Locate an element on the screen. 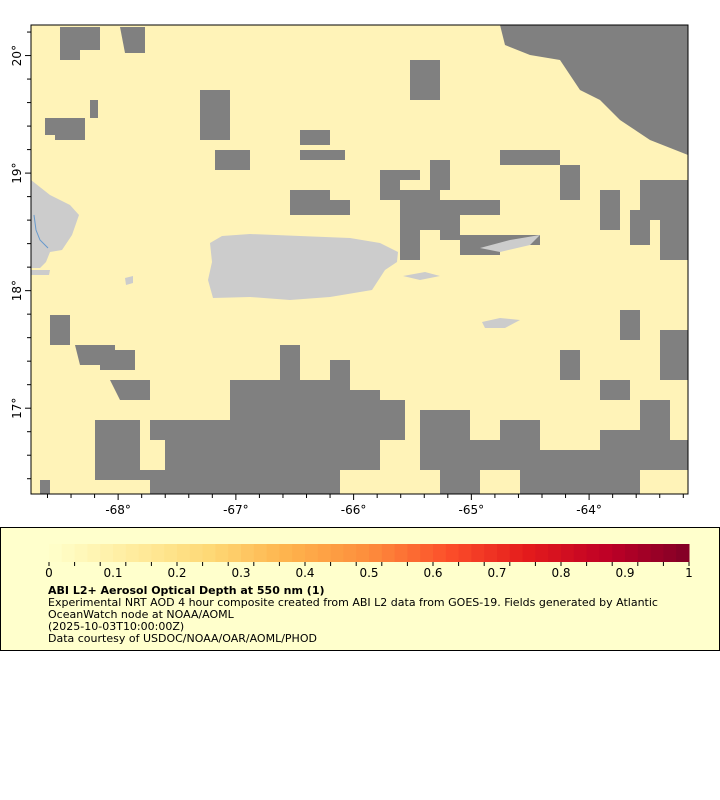 The width and height of the screenshot is (720, 800). lon-tick-label: -65° is located at coordinates (472, 510).